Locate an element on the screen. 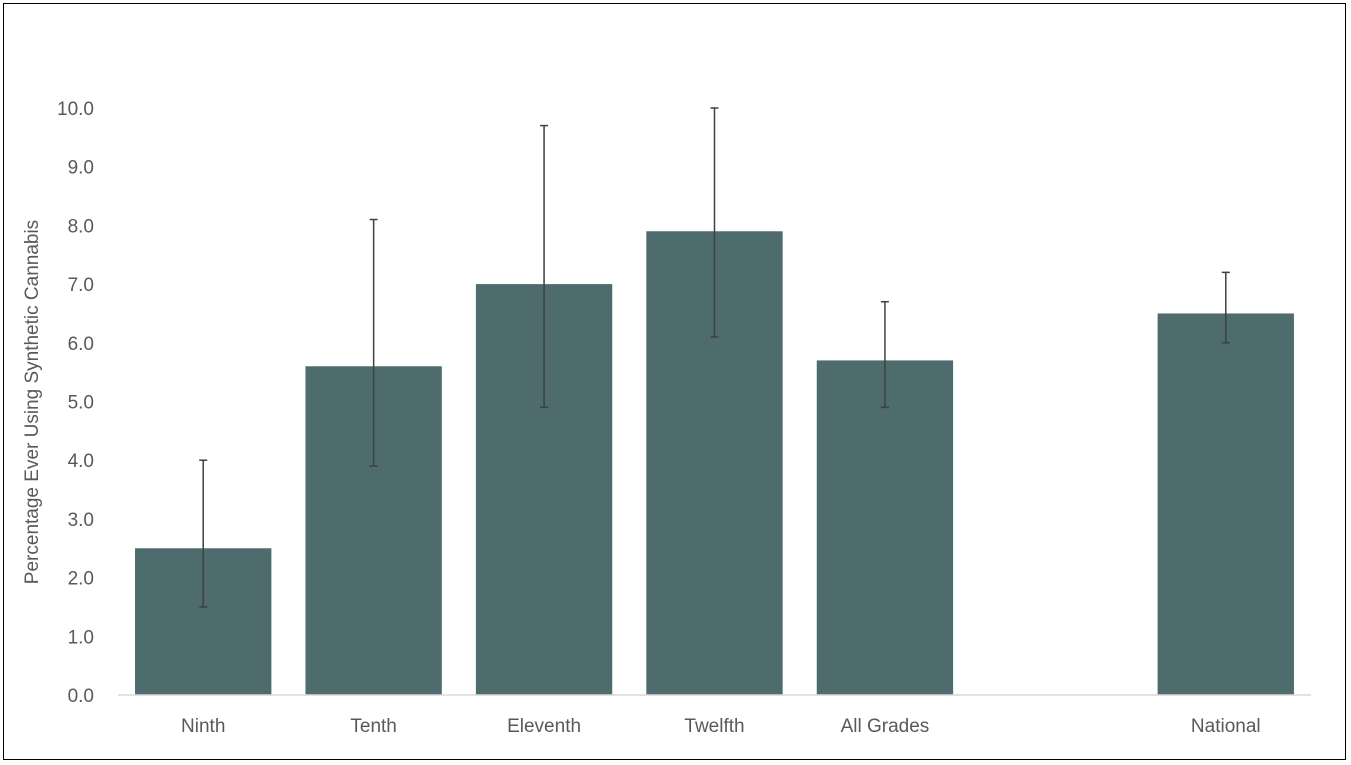  x-tick-label: All Grades is located at coordinates (885, 726).